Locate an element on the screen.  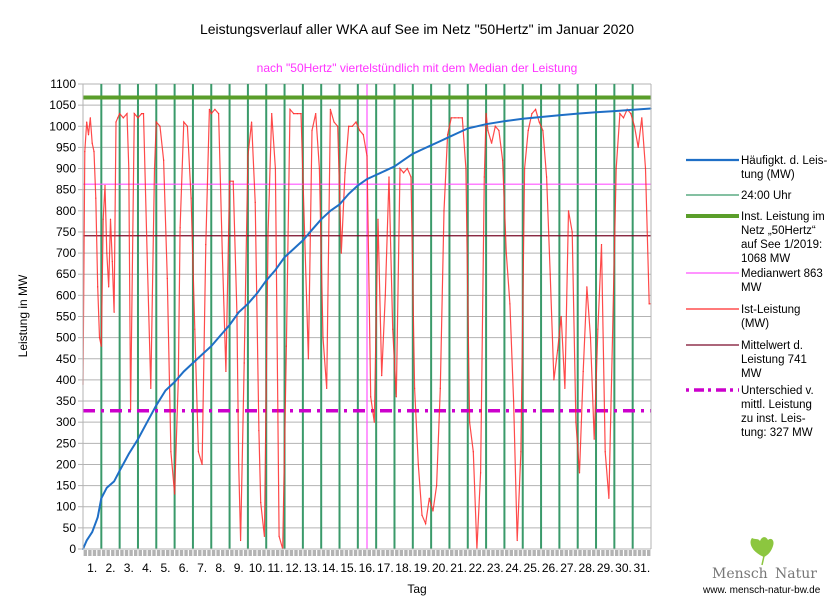
x-tick-label: 9. is located at coordinates (239, 568).